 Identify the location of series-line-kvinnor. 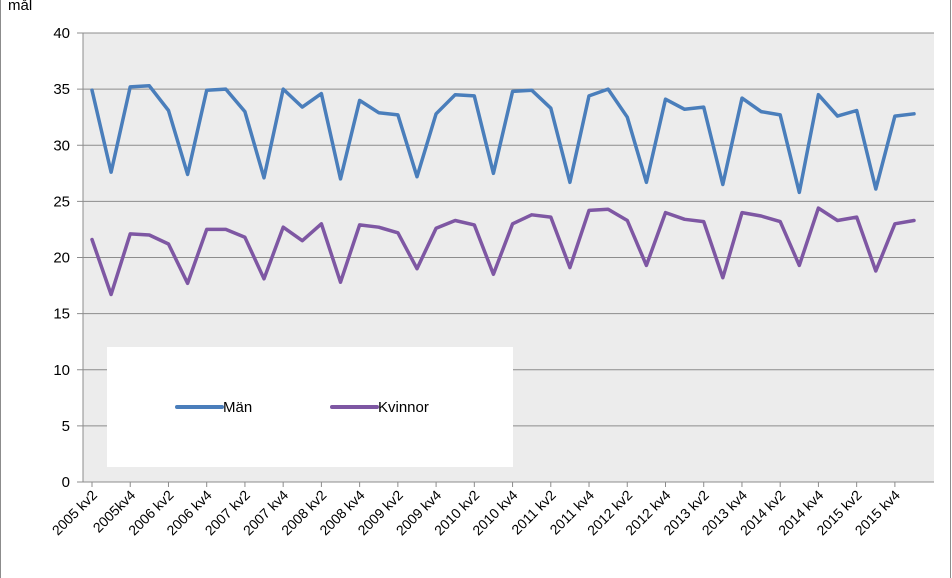
(503, 251).